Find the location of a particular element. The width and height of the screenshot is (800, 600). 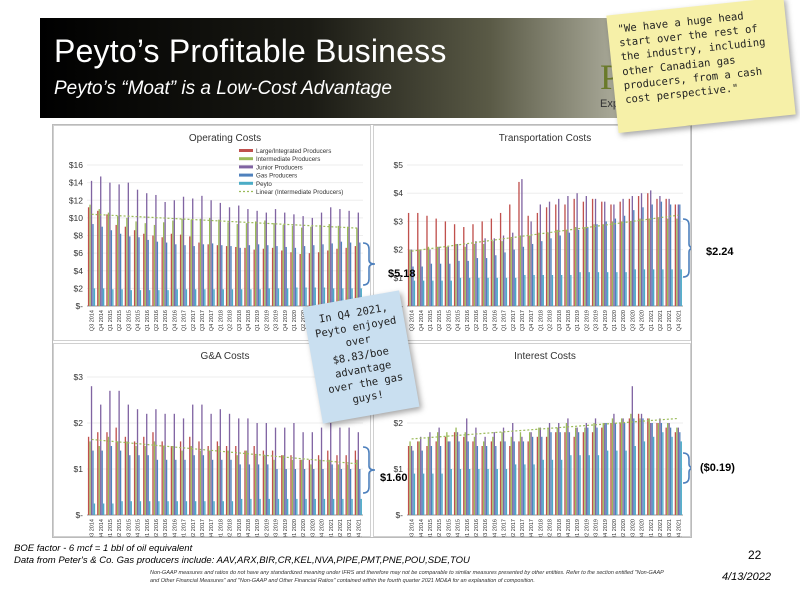

x-tick-label: Q3 2015 is located at coordinates (449, 528).